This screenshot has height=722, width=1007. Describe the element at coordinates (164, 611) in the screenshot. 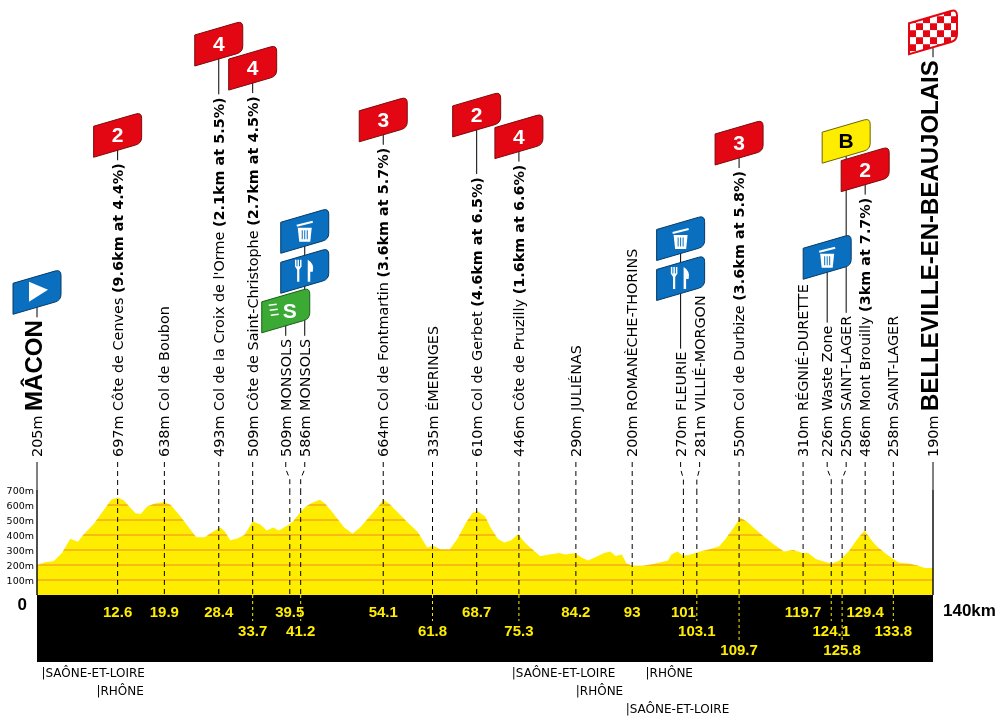

I see `x-tick-label: 19.9` at that location.